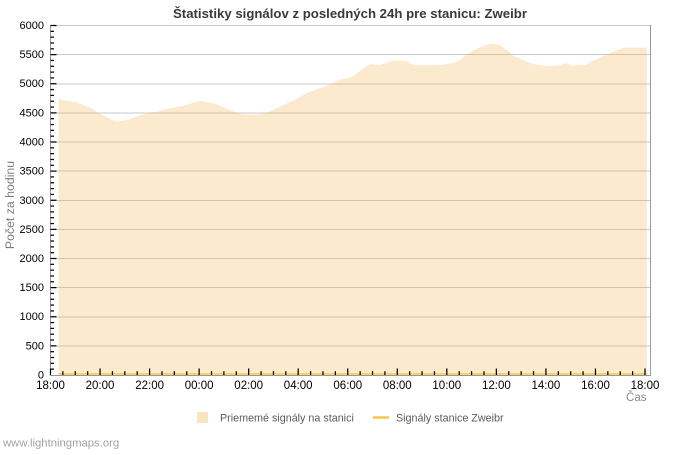  I want to click on svg-text: 500, so click(35, 346).